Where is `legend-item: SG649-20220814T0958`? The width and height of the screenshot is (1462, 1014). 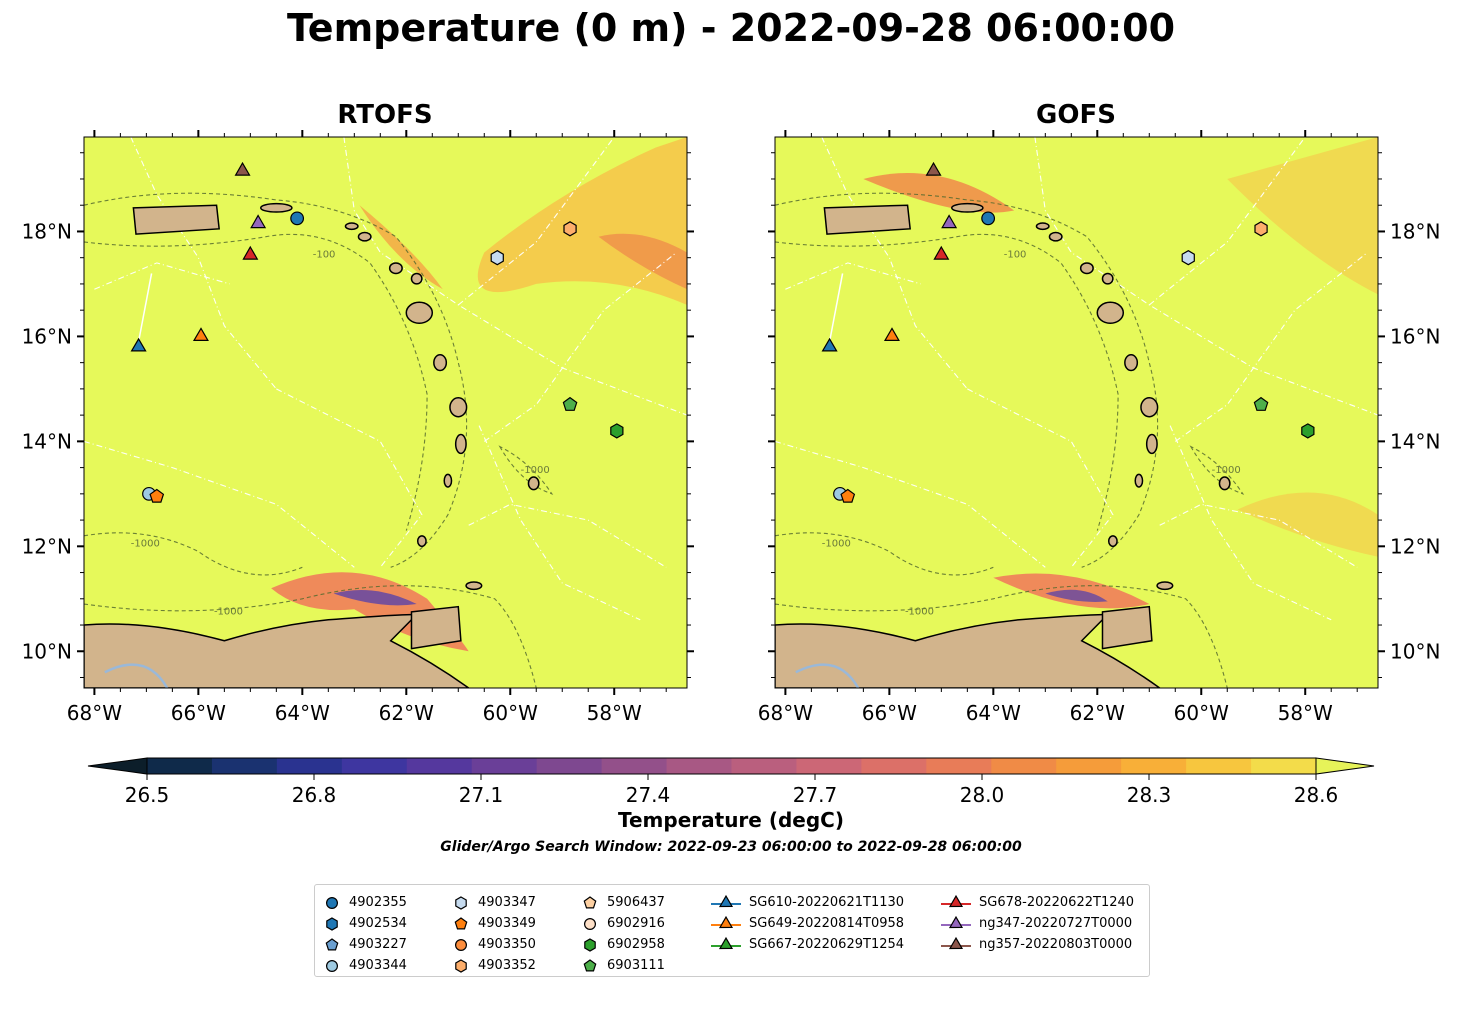 legend-item: SG649-20220814T0958 is located at coordinates (807, 923).